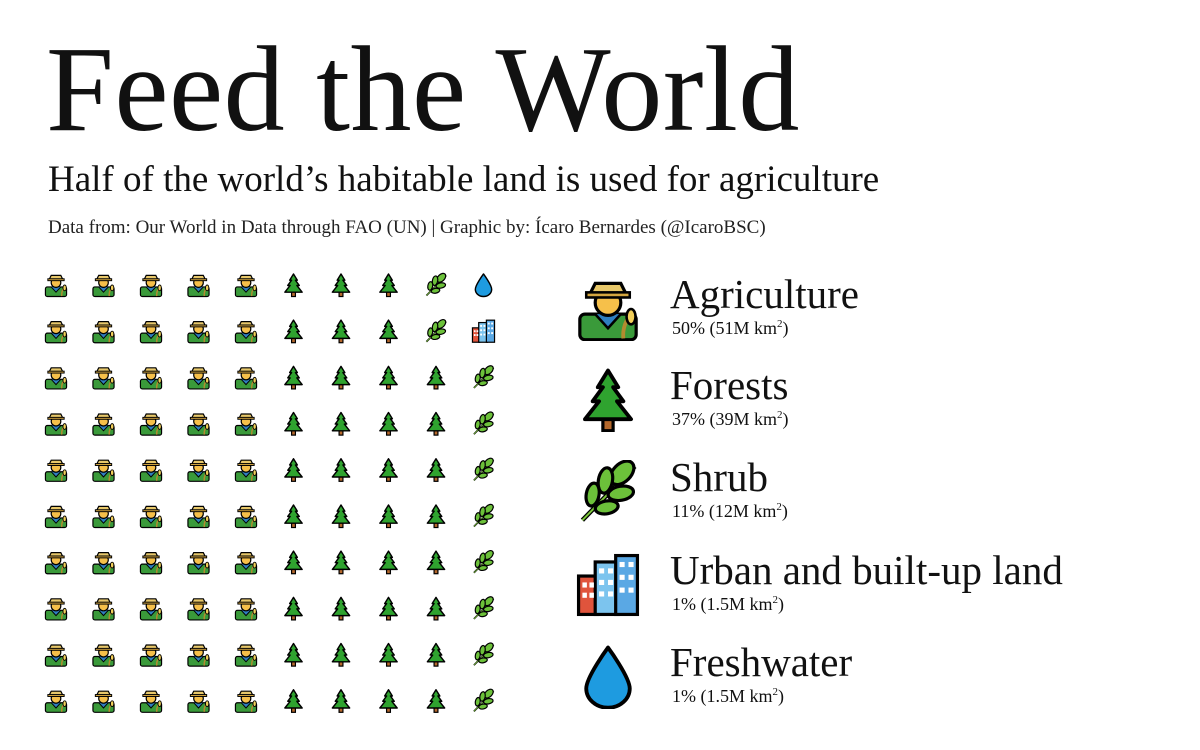 Image resolution: width=1200 pixels, height=750 pixels. Describe the element at coordinates (483, 331) in the screenshot. I see `waffle-unit-urban` at that location.